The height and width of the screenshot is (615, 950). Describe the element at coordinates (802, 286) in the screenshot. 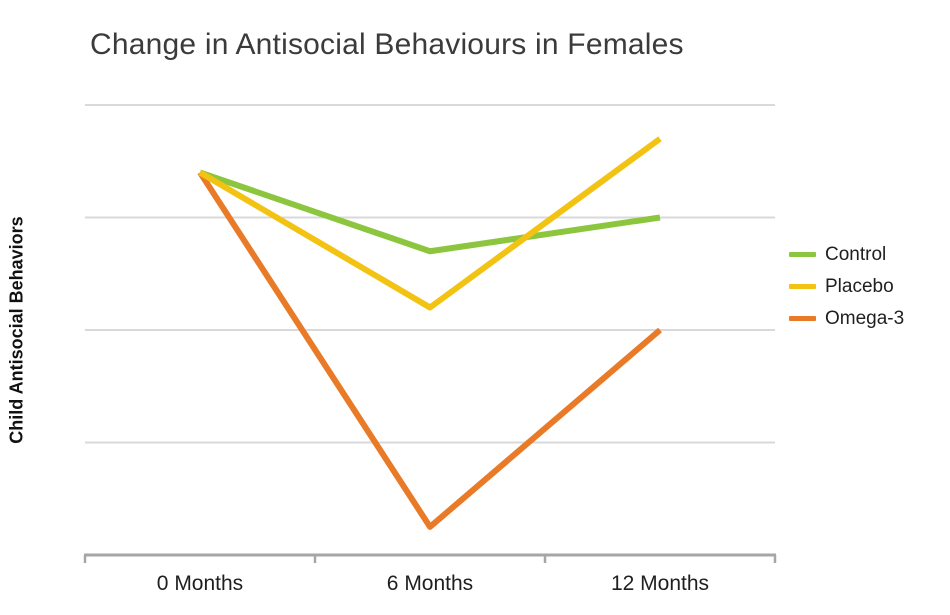

I see `legend-swatch-placebo-icon` at that location.